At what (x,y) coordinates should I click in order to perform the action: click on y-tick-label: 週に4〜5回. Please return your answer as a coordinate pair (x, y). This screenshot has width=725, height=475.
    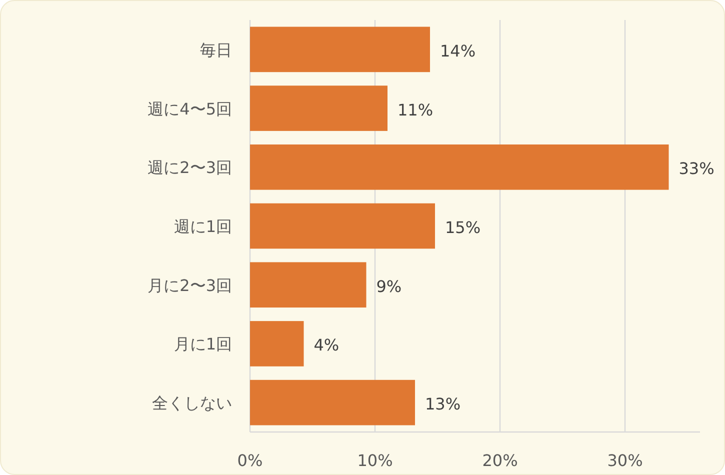
    Looking at the image, I should click on (190, 108).